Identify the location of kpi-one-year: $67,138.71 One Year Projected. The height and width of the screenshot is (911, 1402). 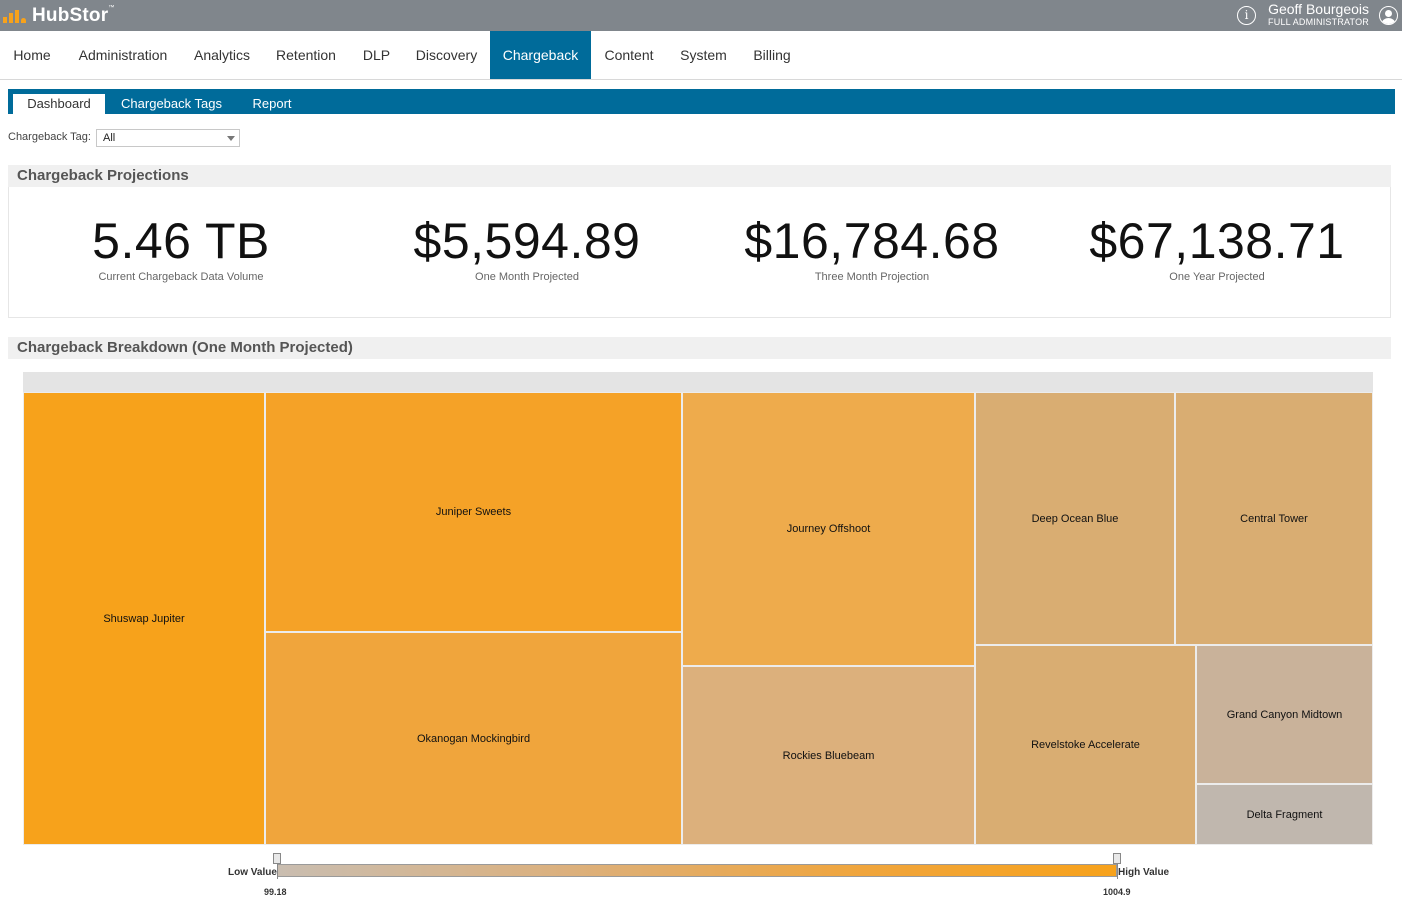
(1217, 247).